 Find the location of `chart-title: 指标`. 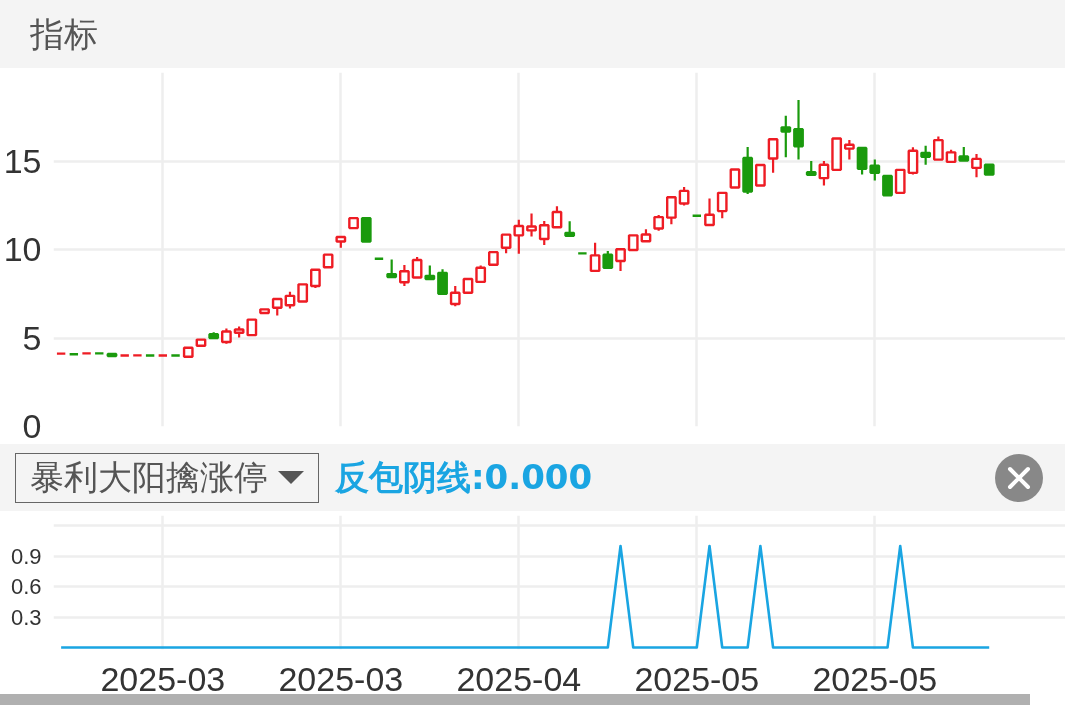

chart-title: 指标 is located at coordinates (63, 34).